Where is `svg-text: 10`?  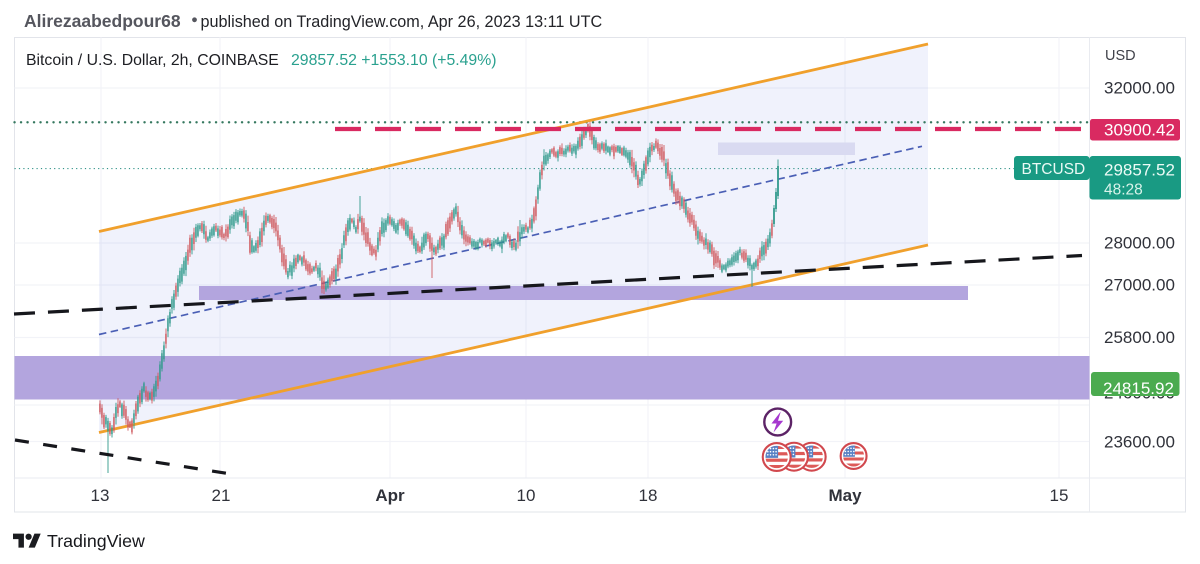
svg-text: 10 is located at coordinates (526, 495).